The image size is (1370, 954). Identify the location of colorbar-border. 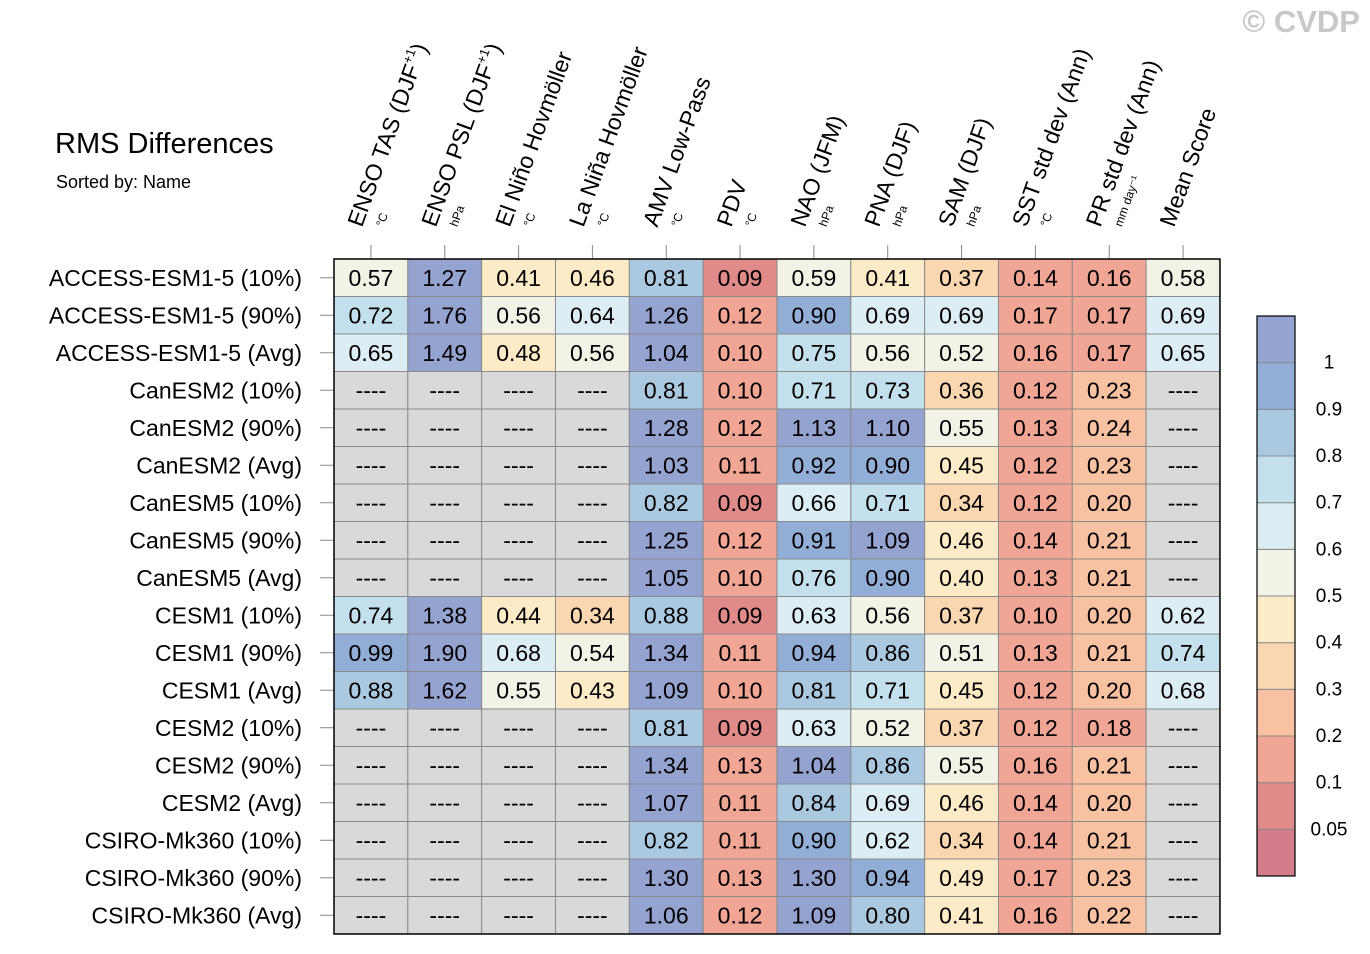
(1276, 596).